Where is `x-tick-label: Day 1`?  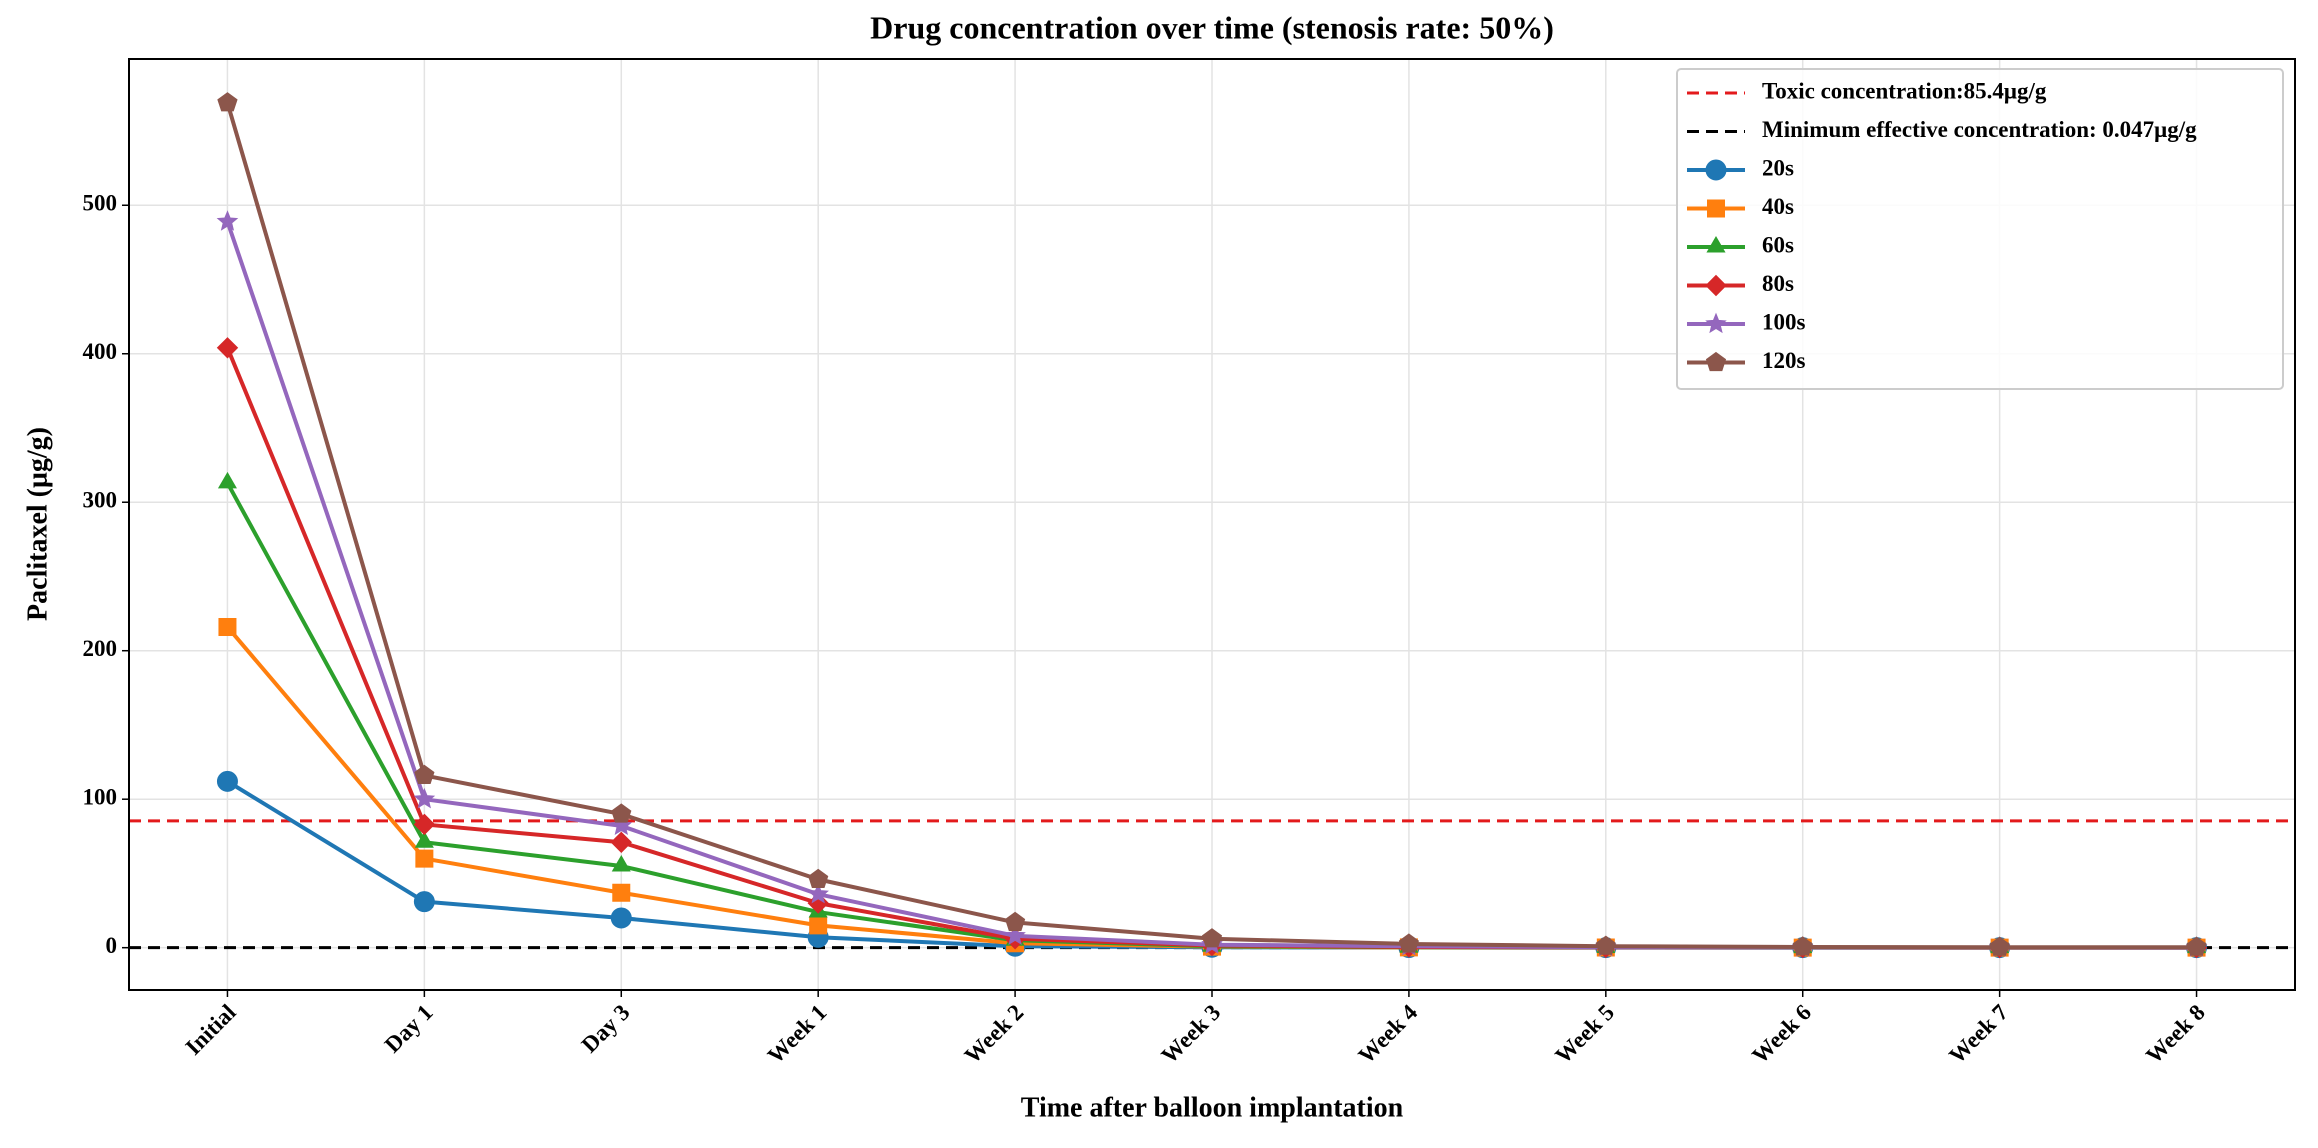
x-tick-label: Day 1 is located at coordinates (409, 1029).